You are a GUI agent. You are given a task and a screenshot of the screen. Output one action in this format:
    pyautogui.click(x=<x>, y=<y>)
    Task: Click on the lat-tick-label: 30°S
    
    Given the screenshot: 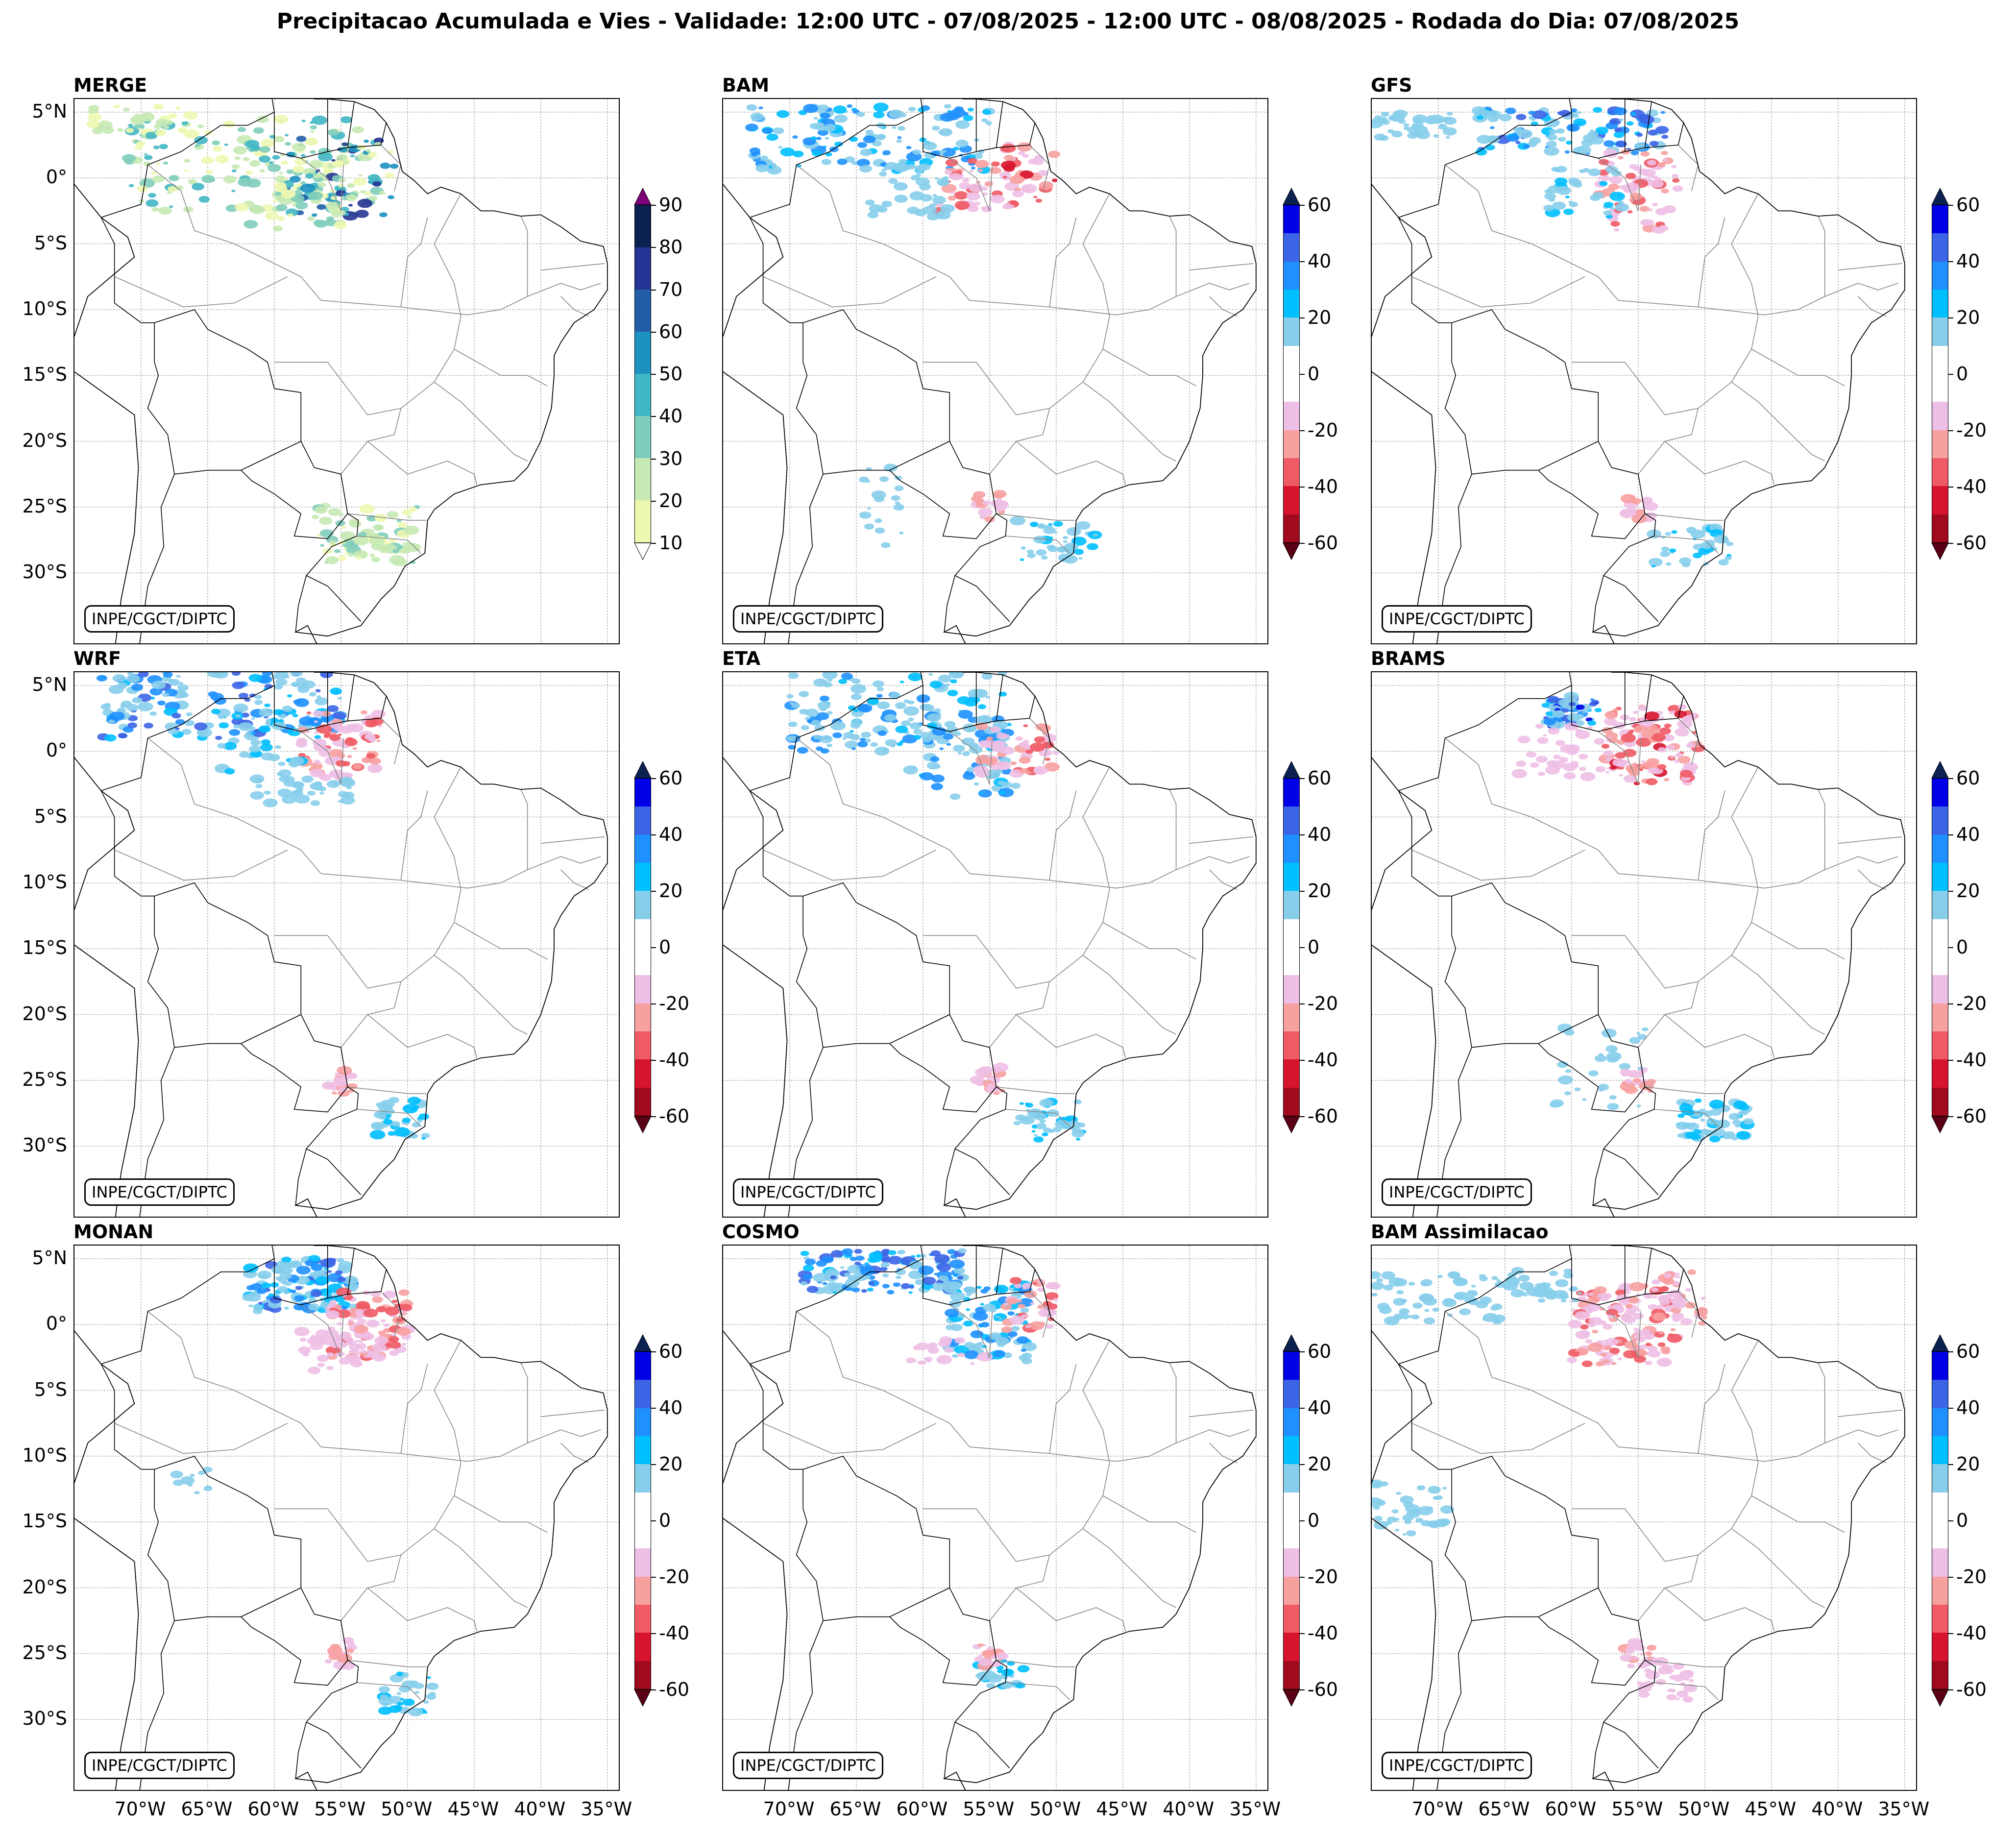 What is the action you would take?
    pyautogui.click(x=44, y=1145)
    